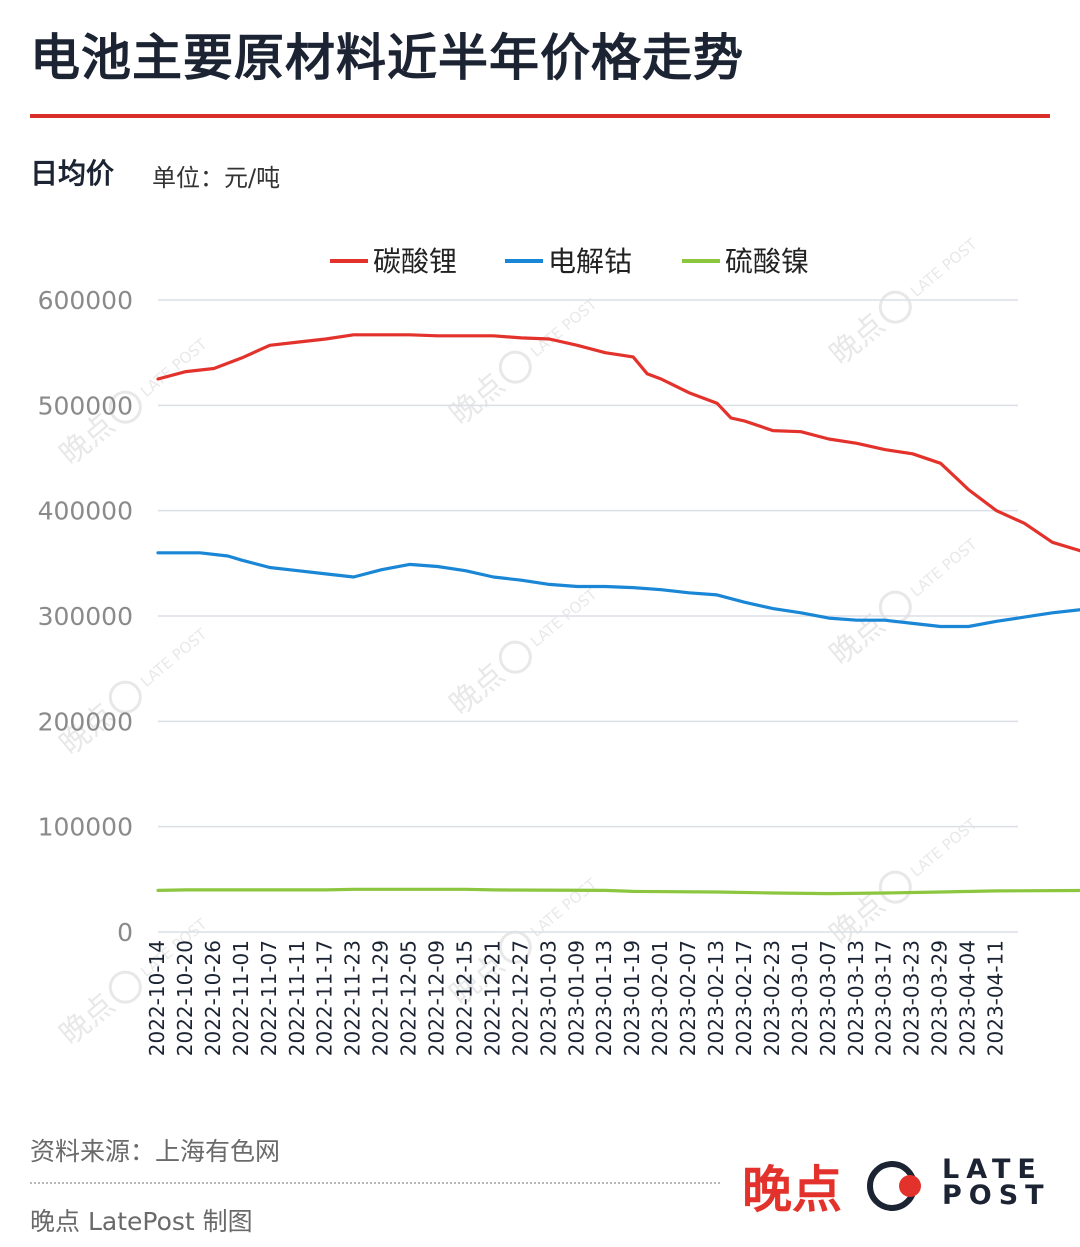 The image size is (1080, 1247). Describe the element at coordinates (415, 261) in the screenshot. I see `legend-label: 碳酸锂` at that location.